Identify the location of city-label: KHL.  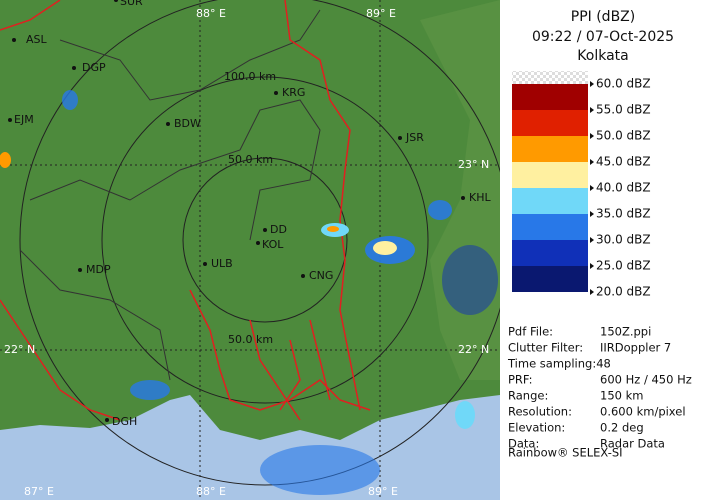
(480, 197).